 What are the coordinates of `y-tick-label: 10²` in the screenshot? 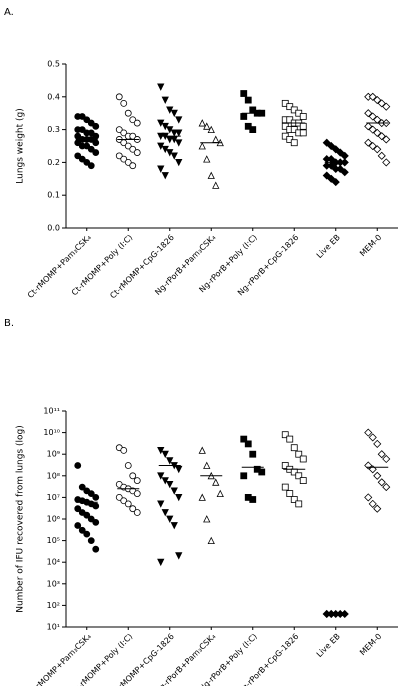 It's located at (53, 605).